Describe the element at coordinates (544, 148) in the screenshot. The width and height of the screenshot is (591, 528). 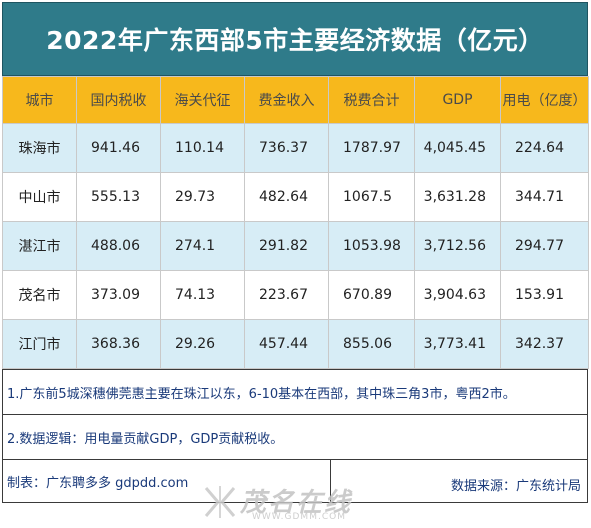
I see `power-cell: 224.64` at that location.